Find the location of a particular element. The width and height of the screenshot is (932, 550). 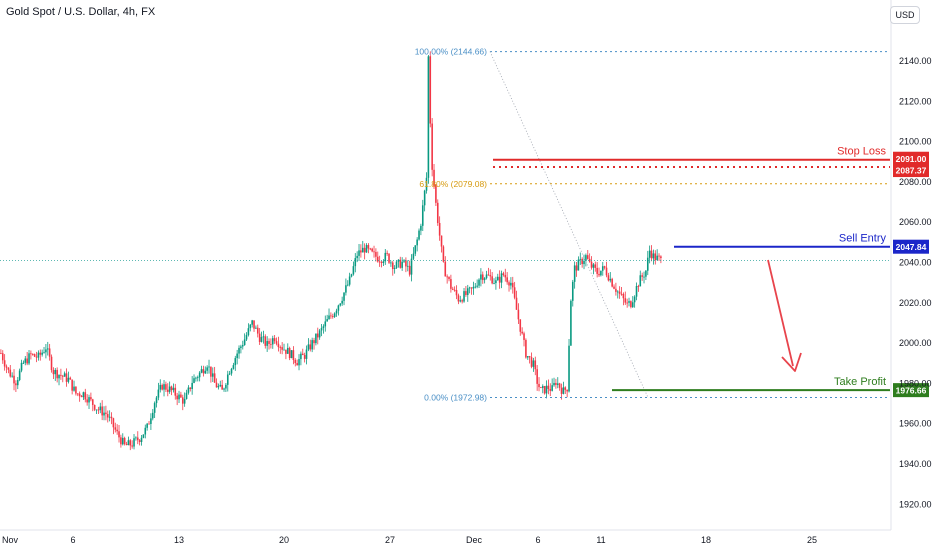

sell-entry-tag-text: 2047.84 is located at coordinates (911, 247).